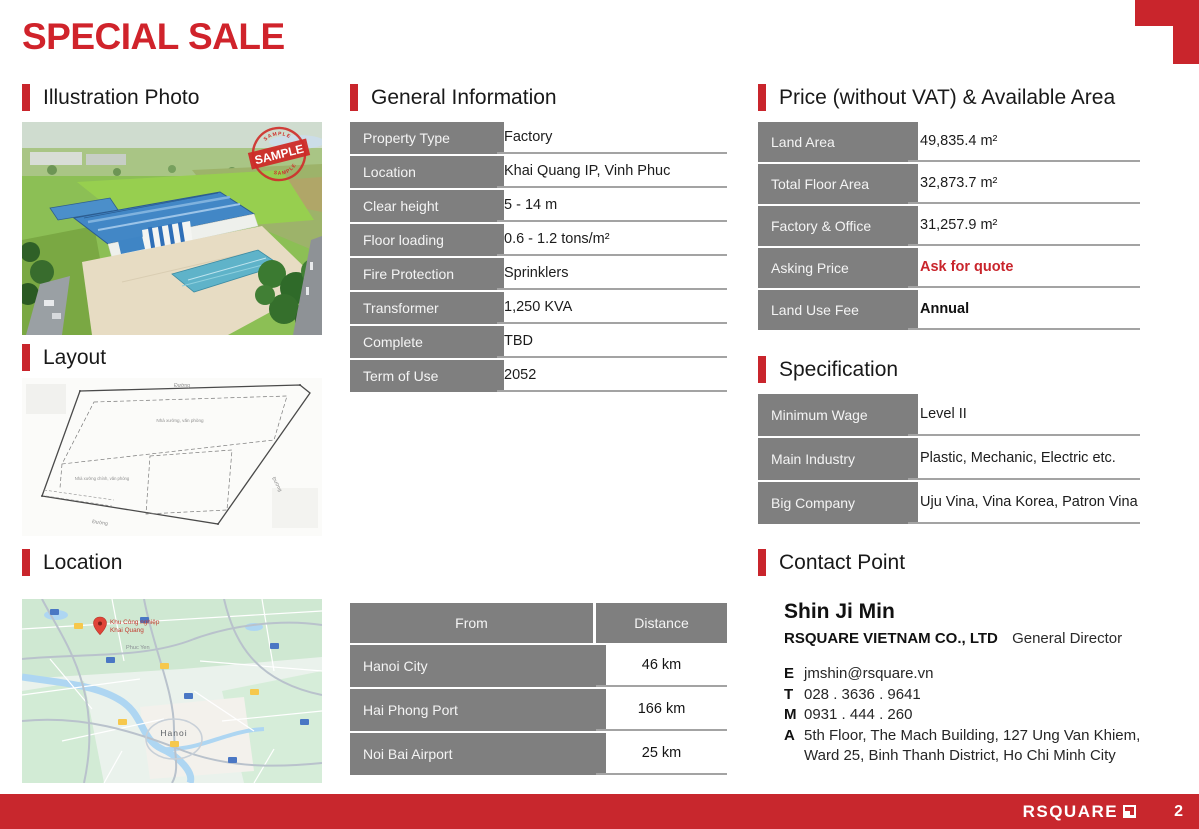 The image size is (1199, 829). I want to click on section-title-specification: Specification, so click(839, 369).